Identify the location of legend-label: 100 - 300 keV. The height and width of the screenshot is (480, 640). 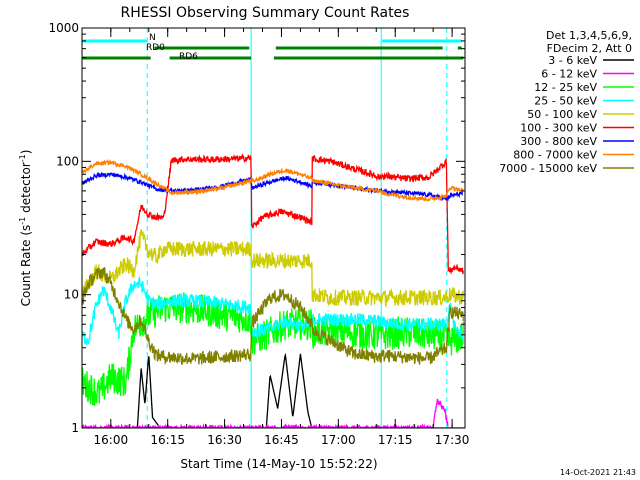
(558, 128).